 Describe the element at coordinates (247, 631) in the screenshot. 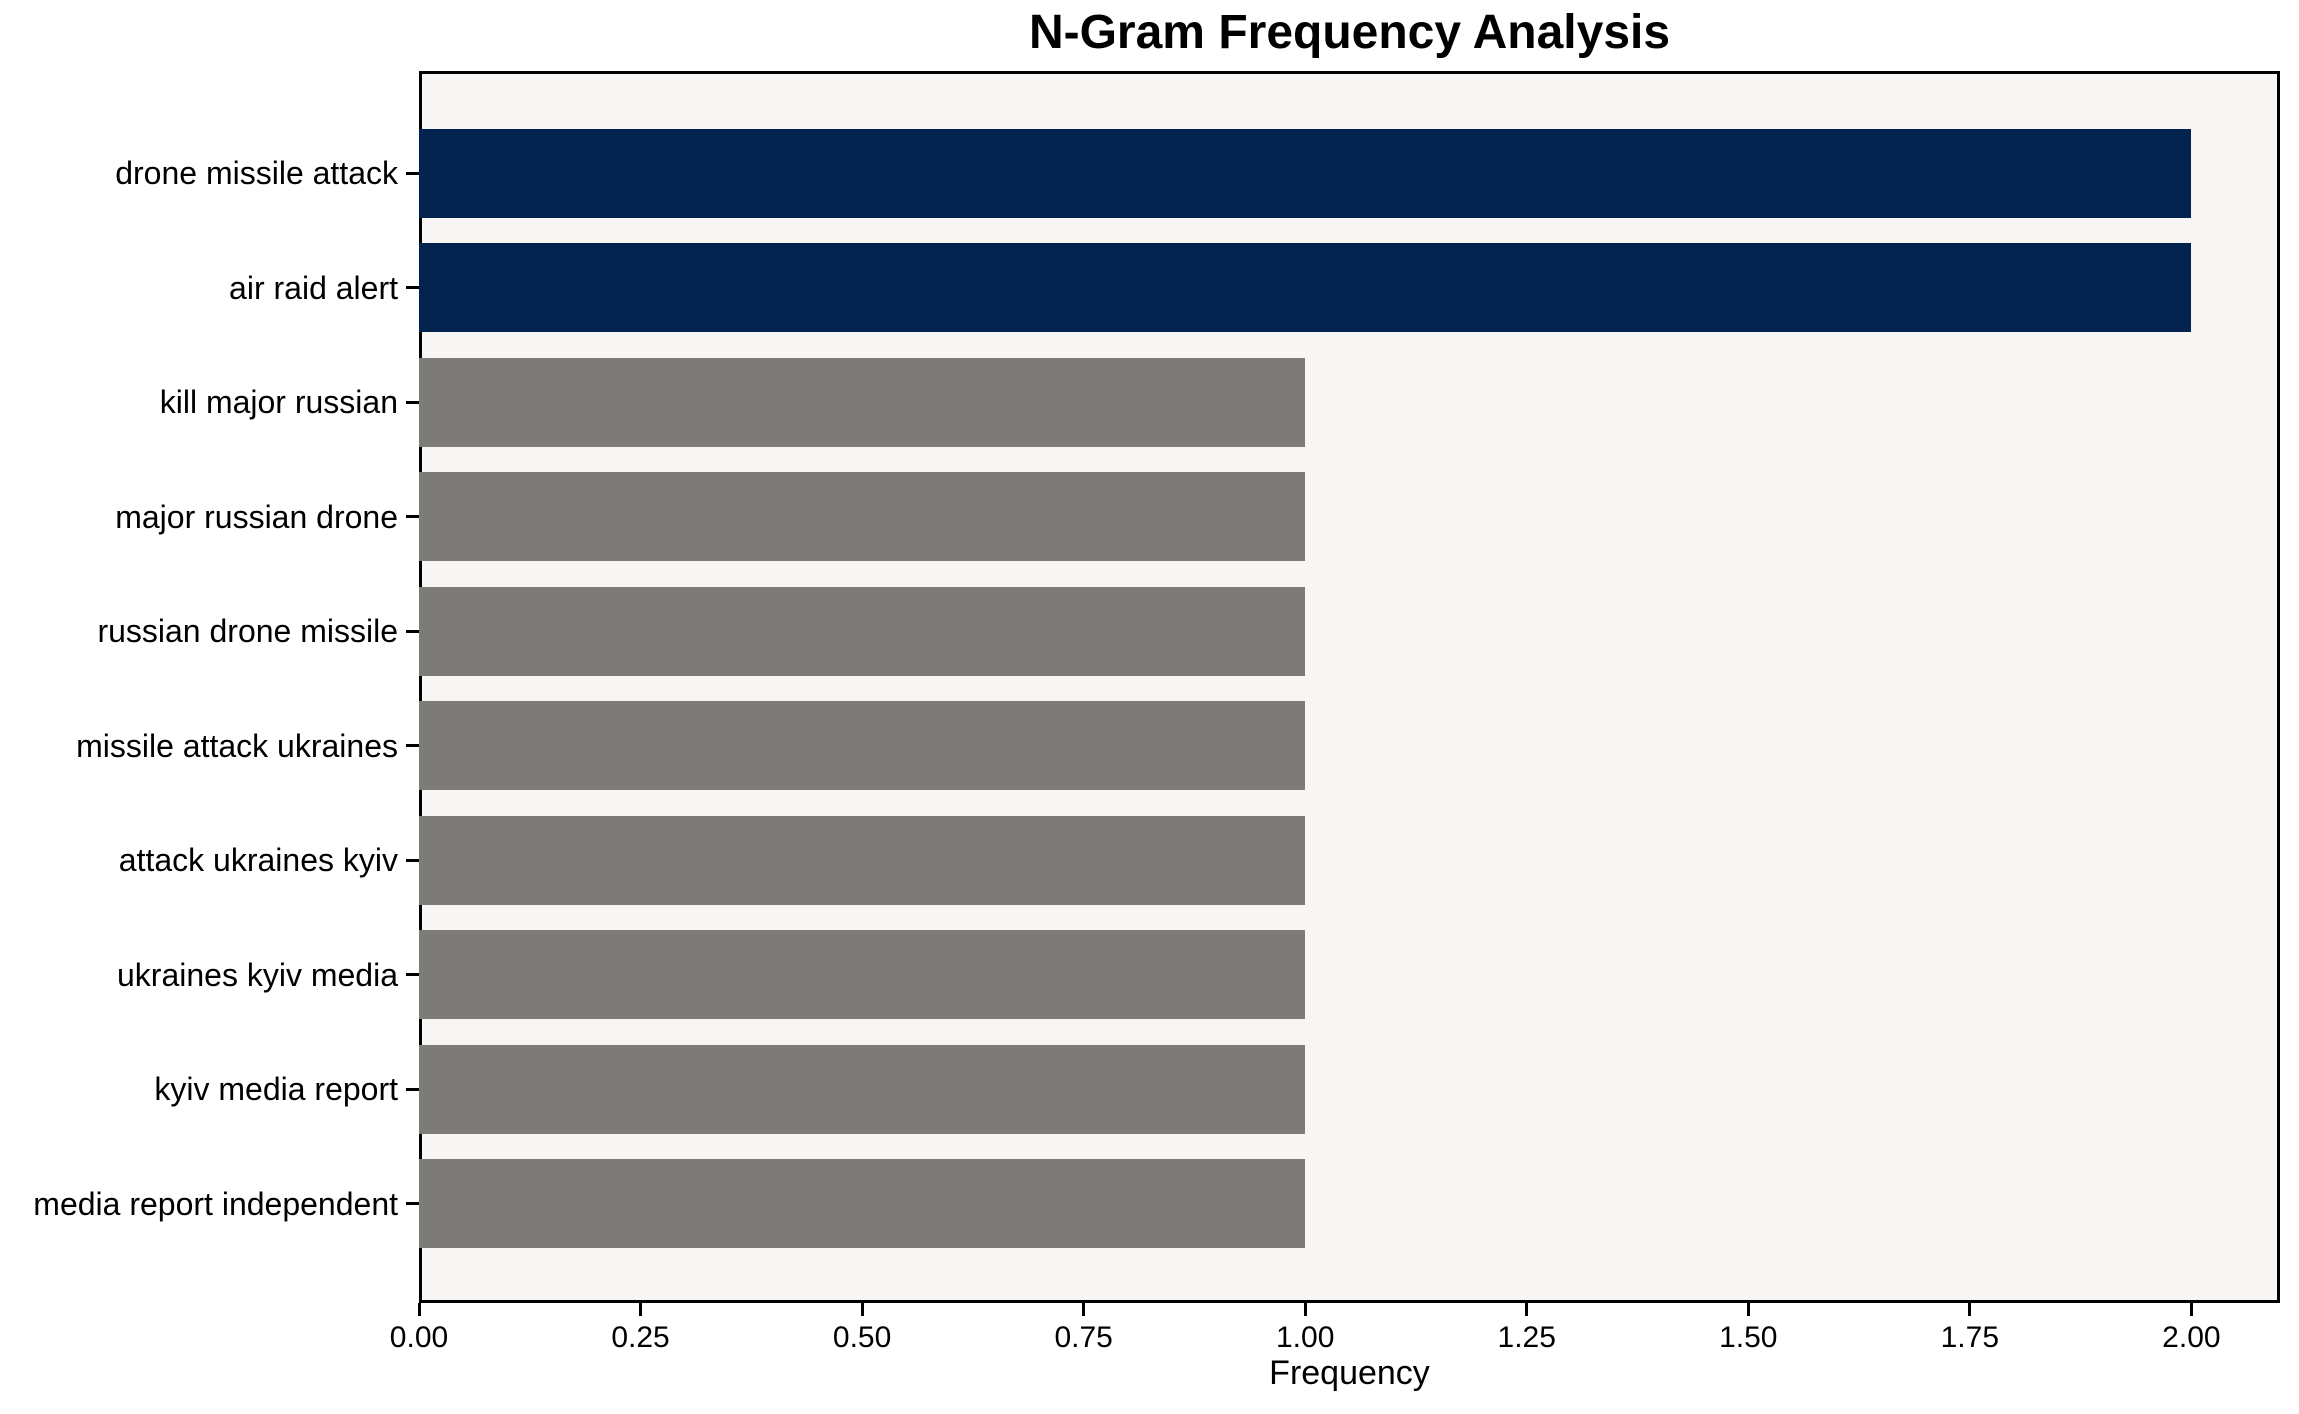

I see `y-tick-label: russian drone missile` at that location.